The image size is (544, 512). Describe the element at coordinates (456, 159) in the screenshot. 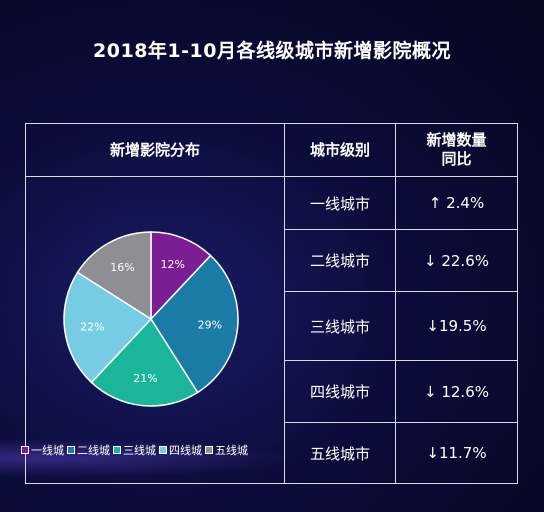

I see `header-growth-line2: 同比` at that location.